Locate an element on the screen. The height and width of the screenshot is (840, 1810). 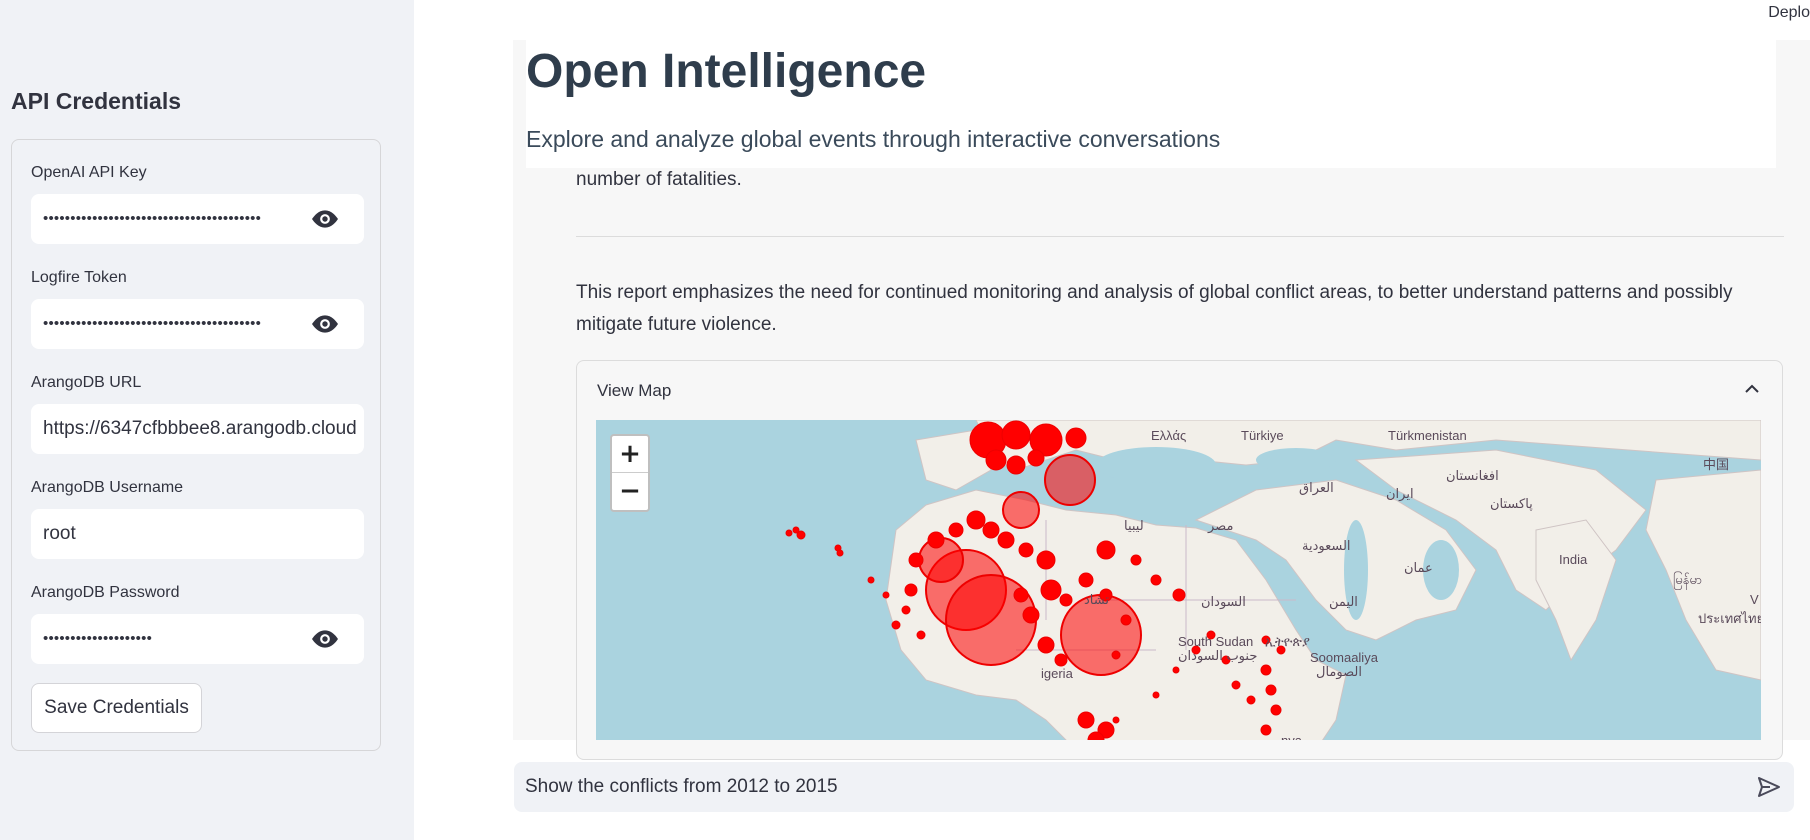
map-label-pakistan: پاکستان is located at coordinates (1511, 503).